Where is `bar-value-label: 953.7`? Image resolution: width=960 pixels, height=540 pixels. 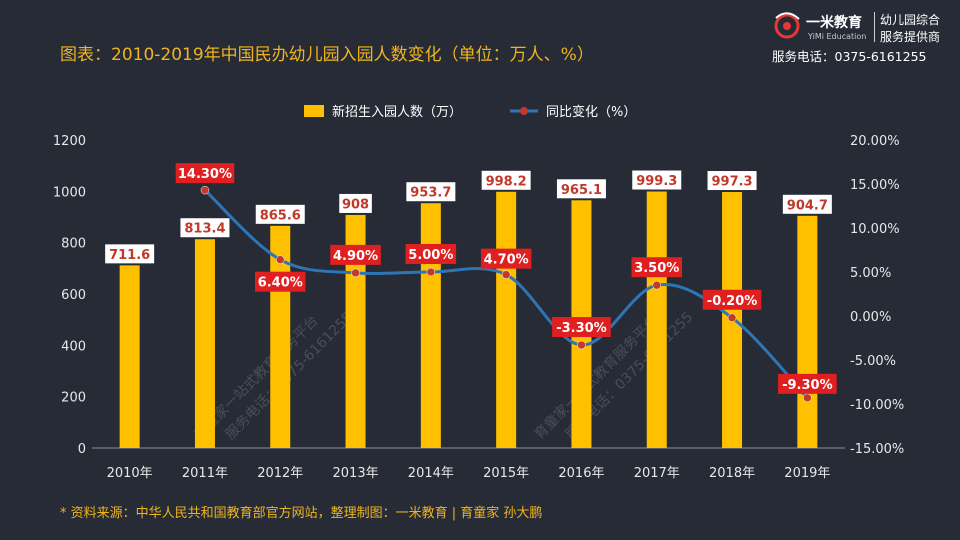
bar-value-label: 953.7 is located at coordinates (430, 193).